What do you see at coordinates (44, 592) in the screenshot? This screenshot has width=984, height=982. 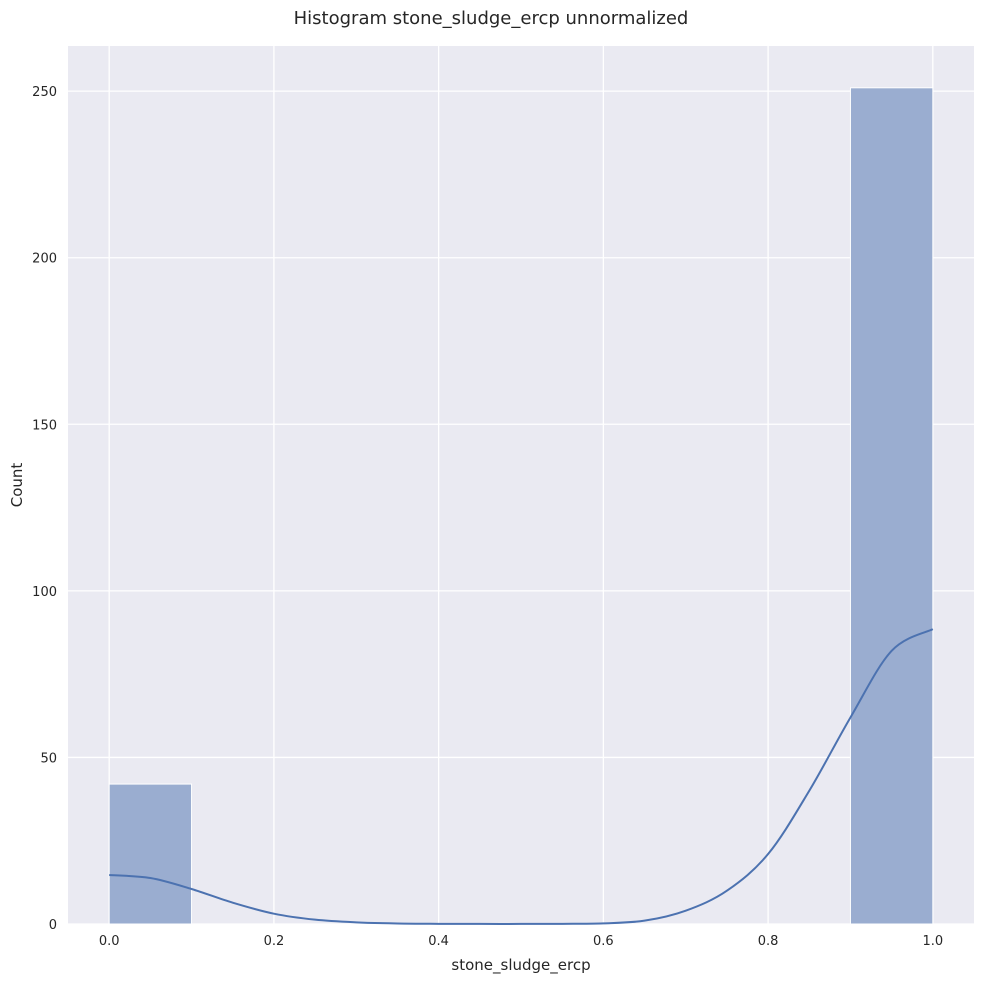 I see `y-tick-label: 100` at bounding box center [44, 592].